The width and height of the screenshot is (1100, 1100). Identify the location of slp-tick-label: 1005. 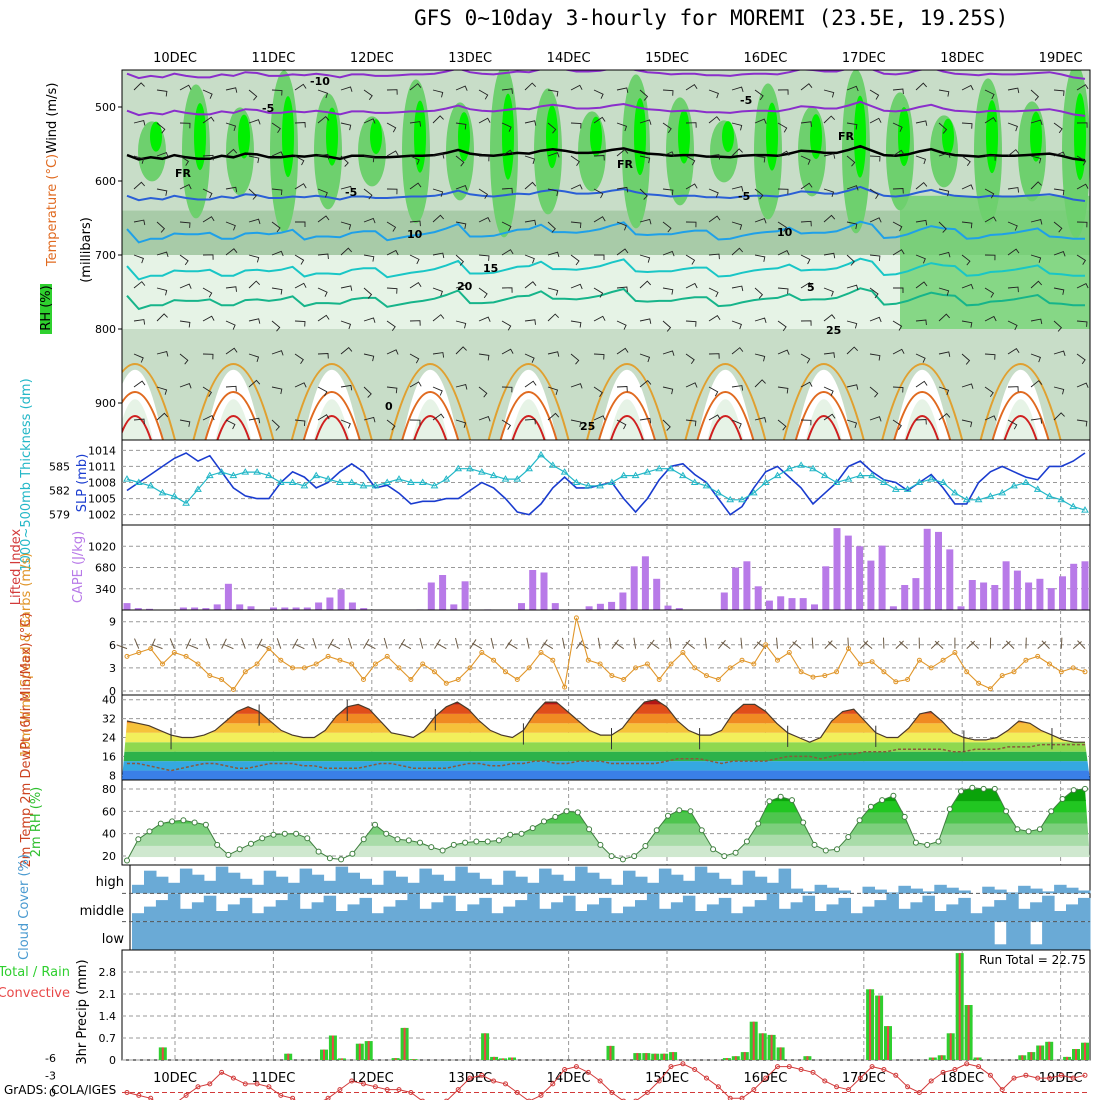
(102, 499).